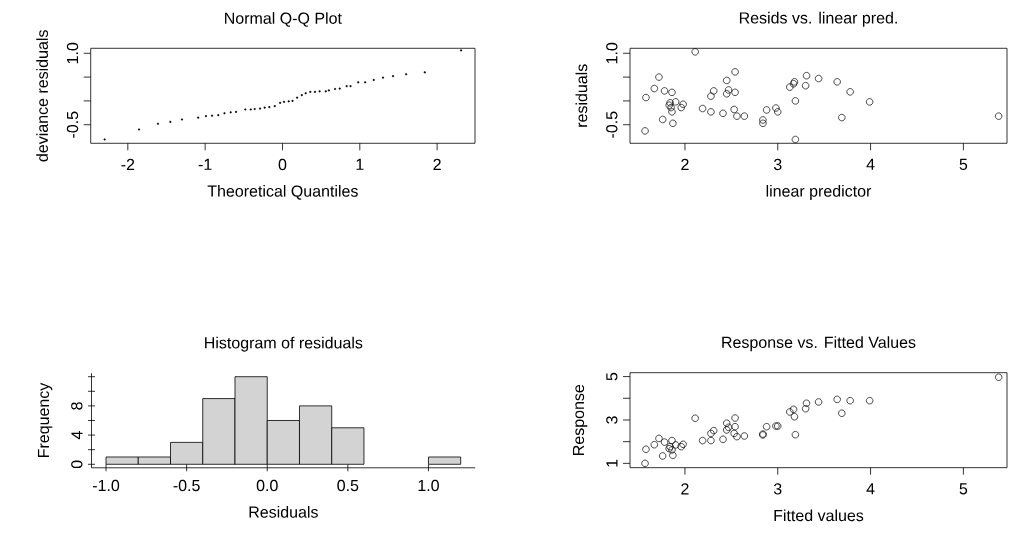 The image size is (1014, 551). Describe the element at coordinates (581, 95) in the screenshot. I see `y-axis-title: residuals` at that location.